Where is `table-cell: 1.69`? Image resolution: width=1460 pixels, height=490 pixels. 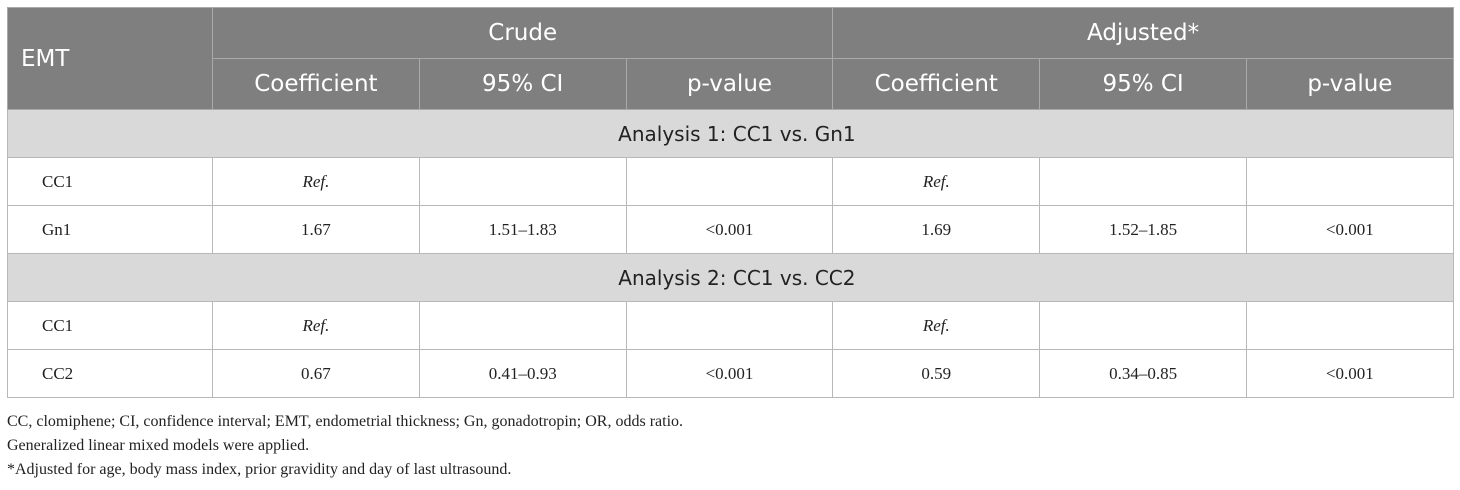
table-cell: 1.69 is located at coordinates (936, 229).